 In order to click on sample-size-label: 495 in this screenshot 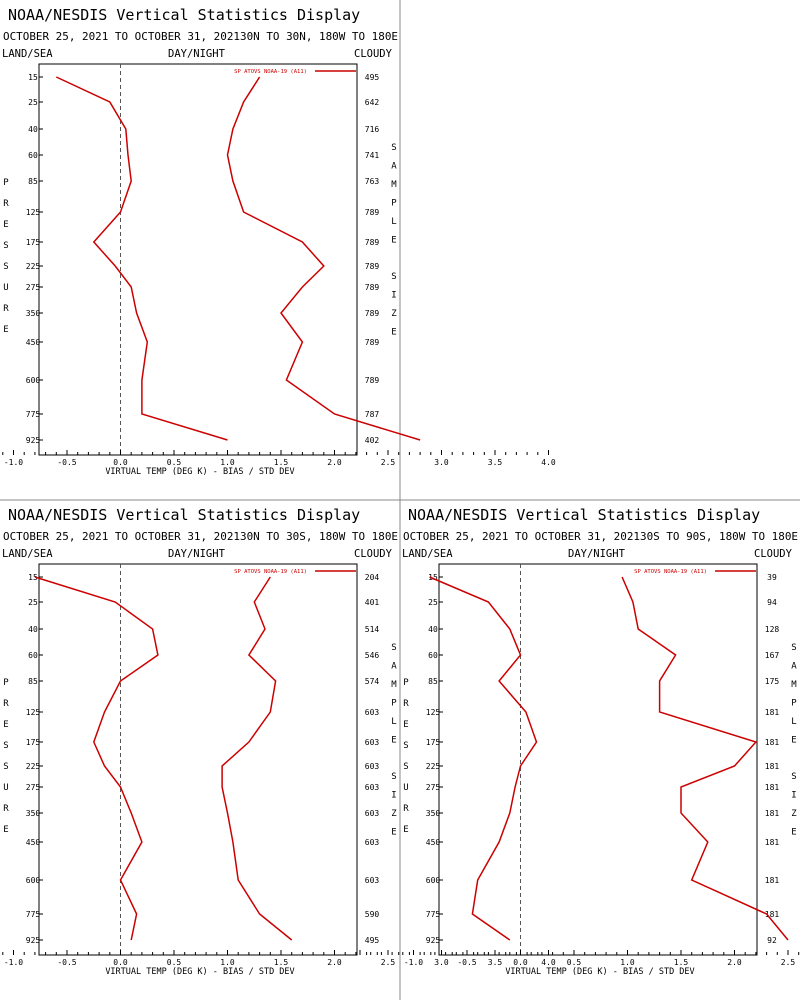, I will do `click(372, 77)`.